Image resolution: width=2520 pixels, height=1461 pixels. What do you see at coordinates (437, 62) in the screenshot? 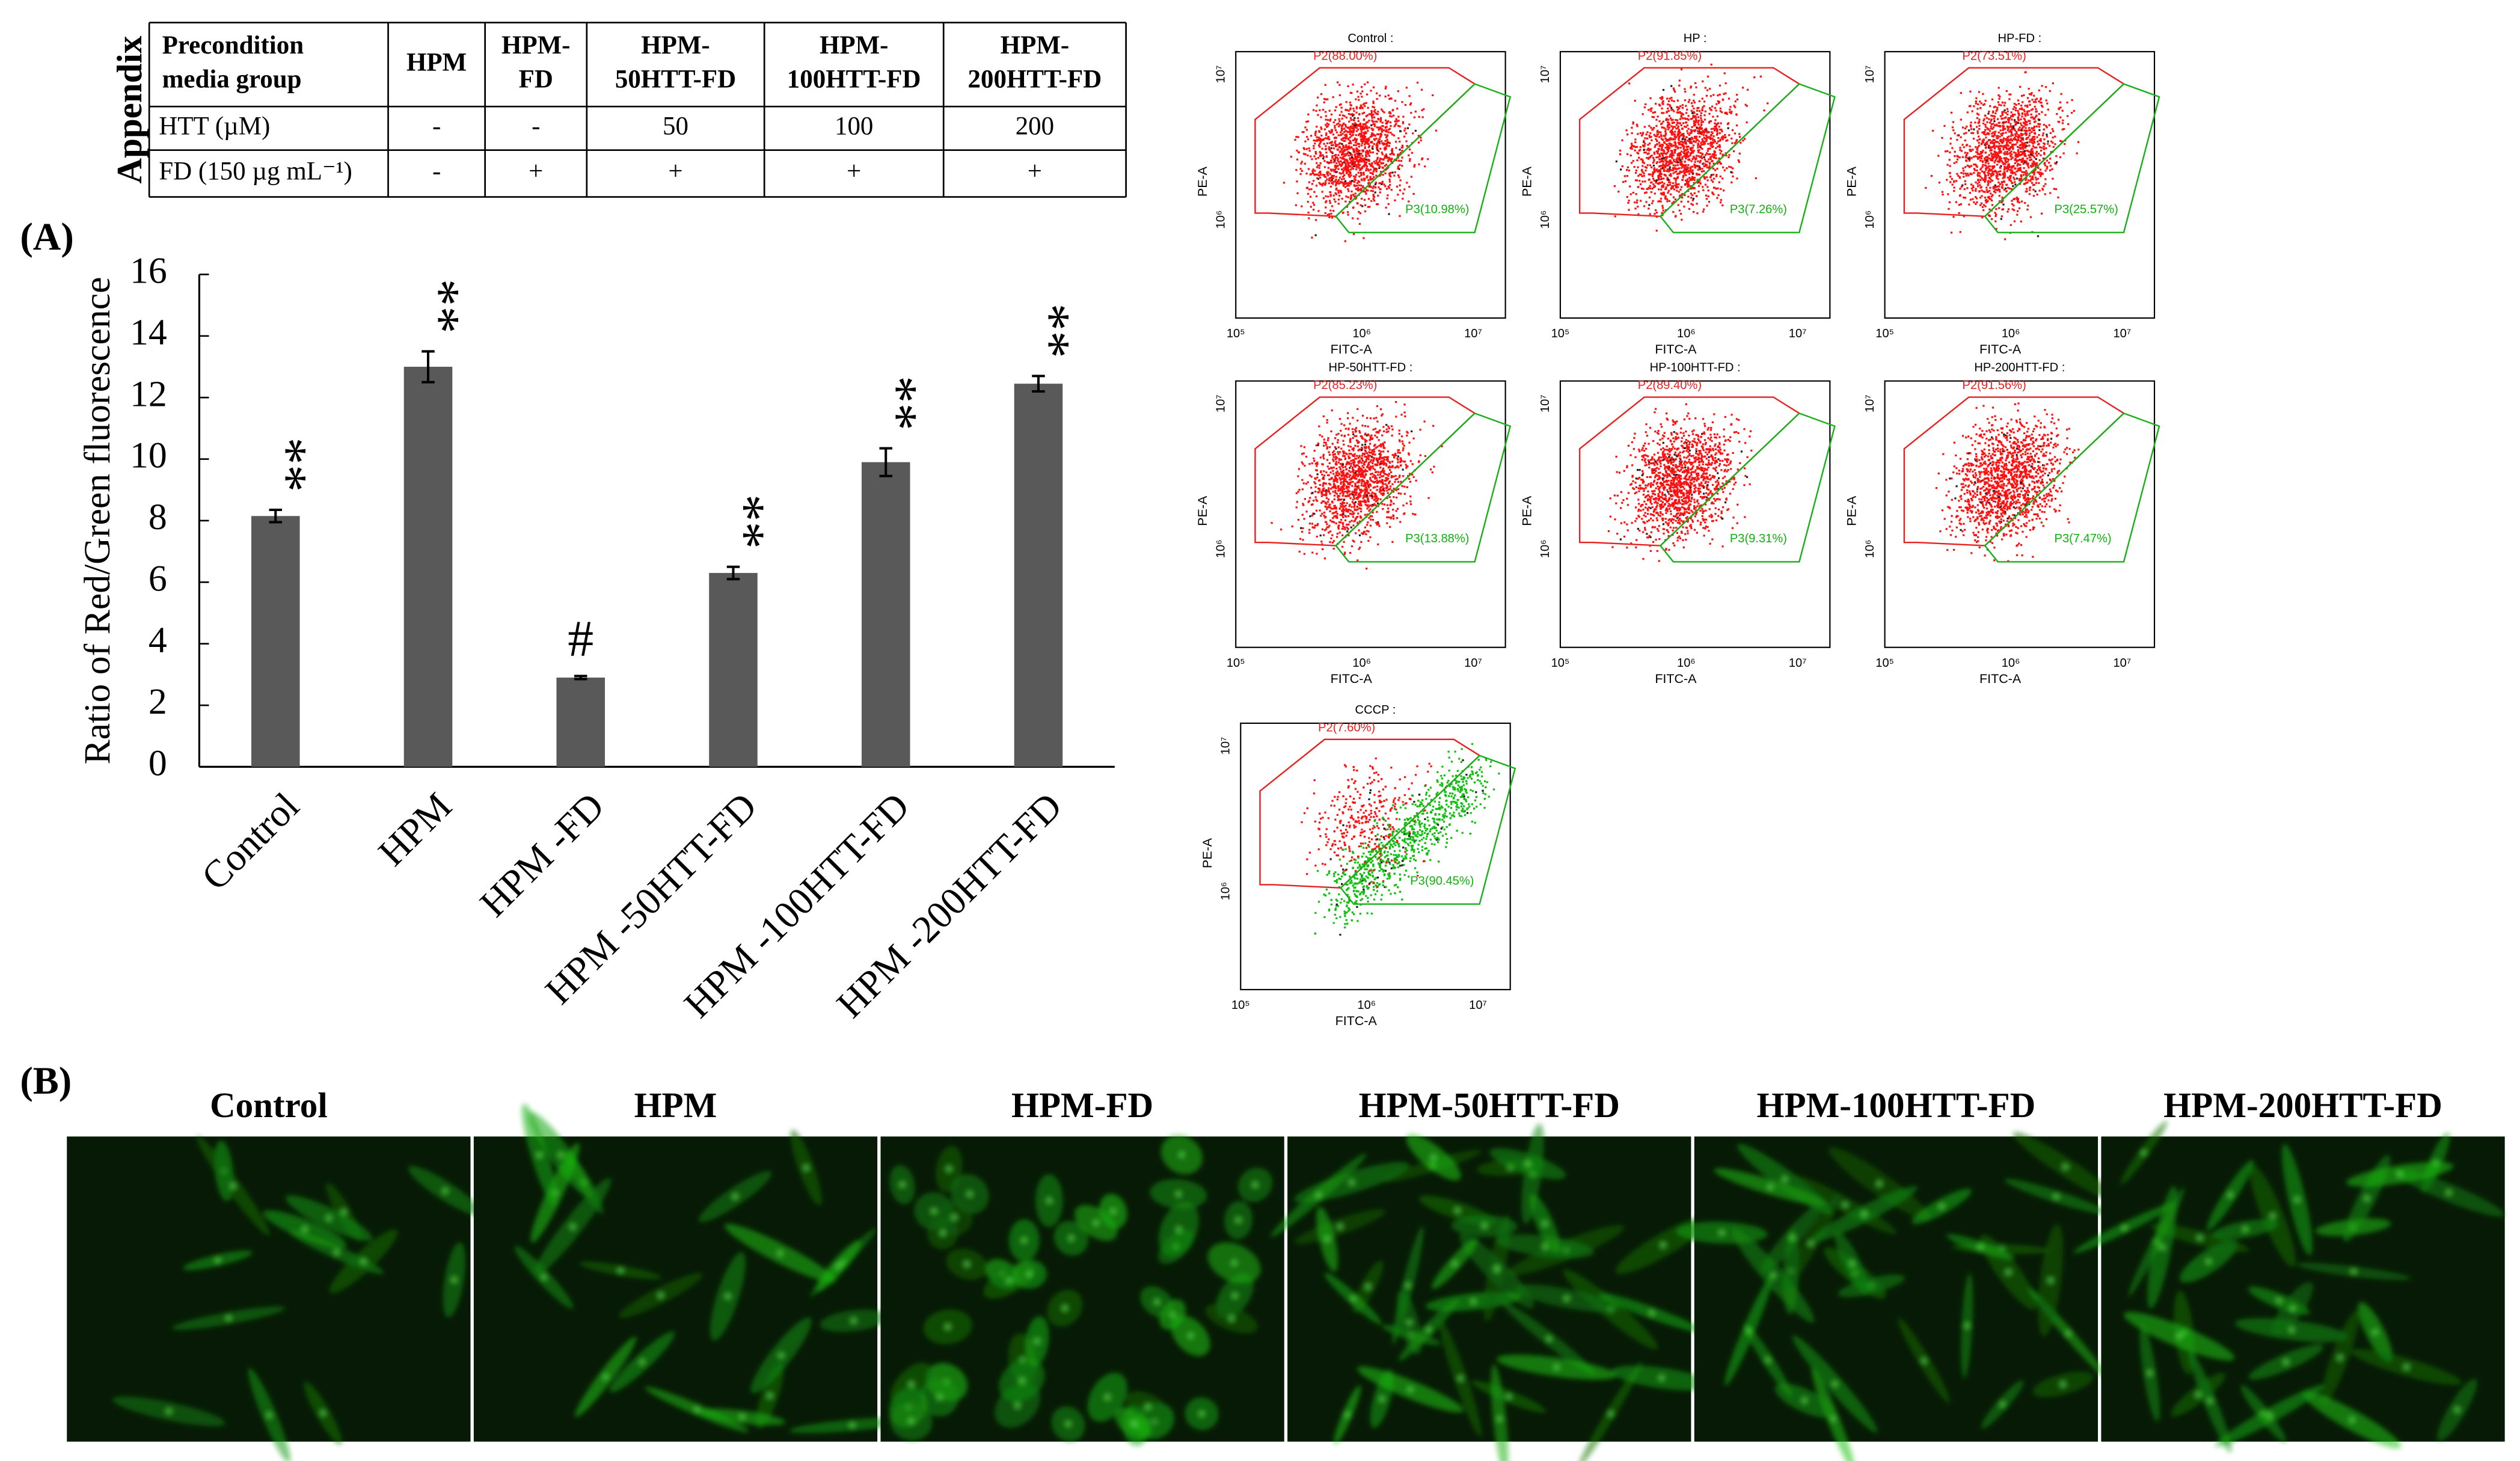
I see `table-header: HPM` at bounding box center [437, 62].